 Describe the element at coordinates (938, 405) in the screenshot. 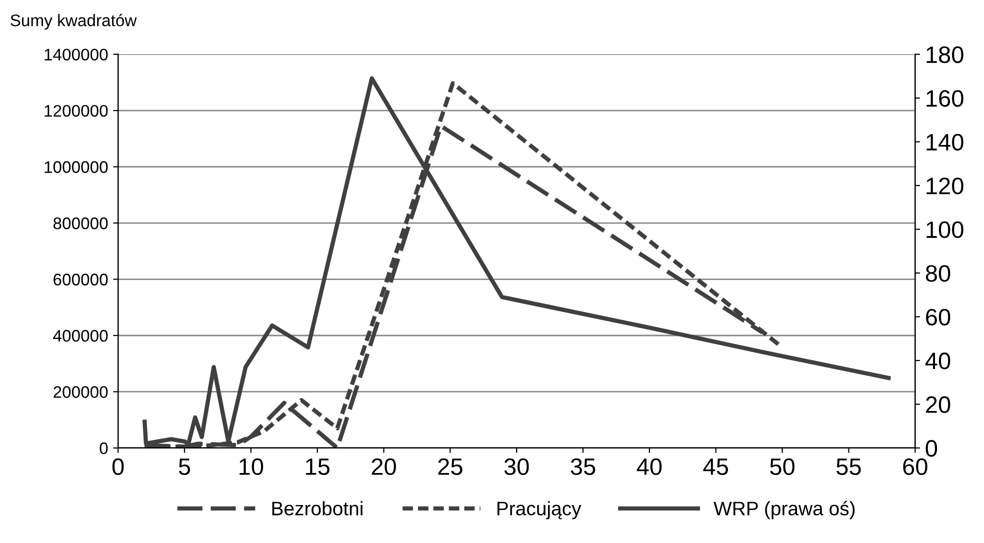

I see `y2-tick-label: 20` at that location.